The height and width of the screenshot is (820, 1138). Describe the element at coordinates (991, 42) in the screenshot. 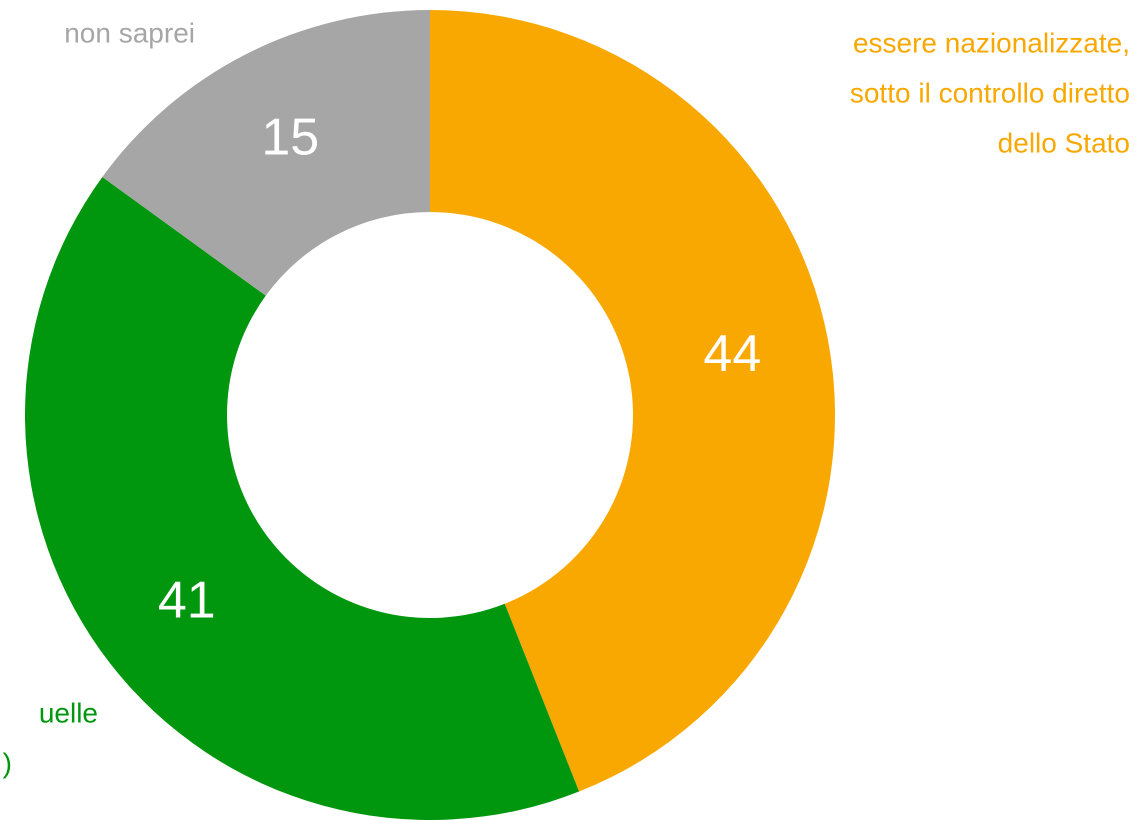

I see `category-label: essere nazionalizzate,` at that location.